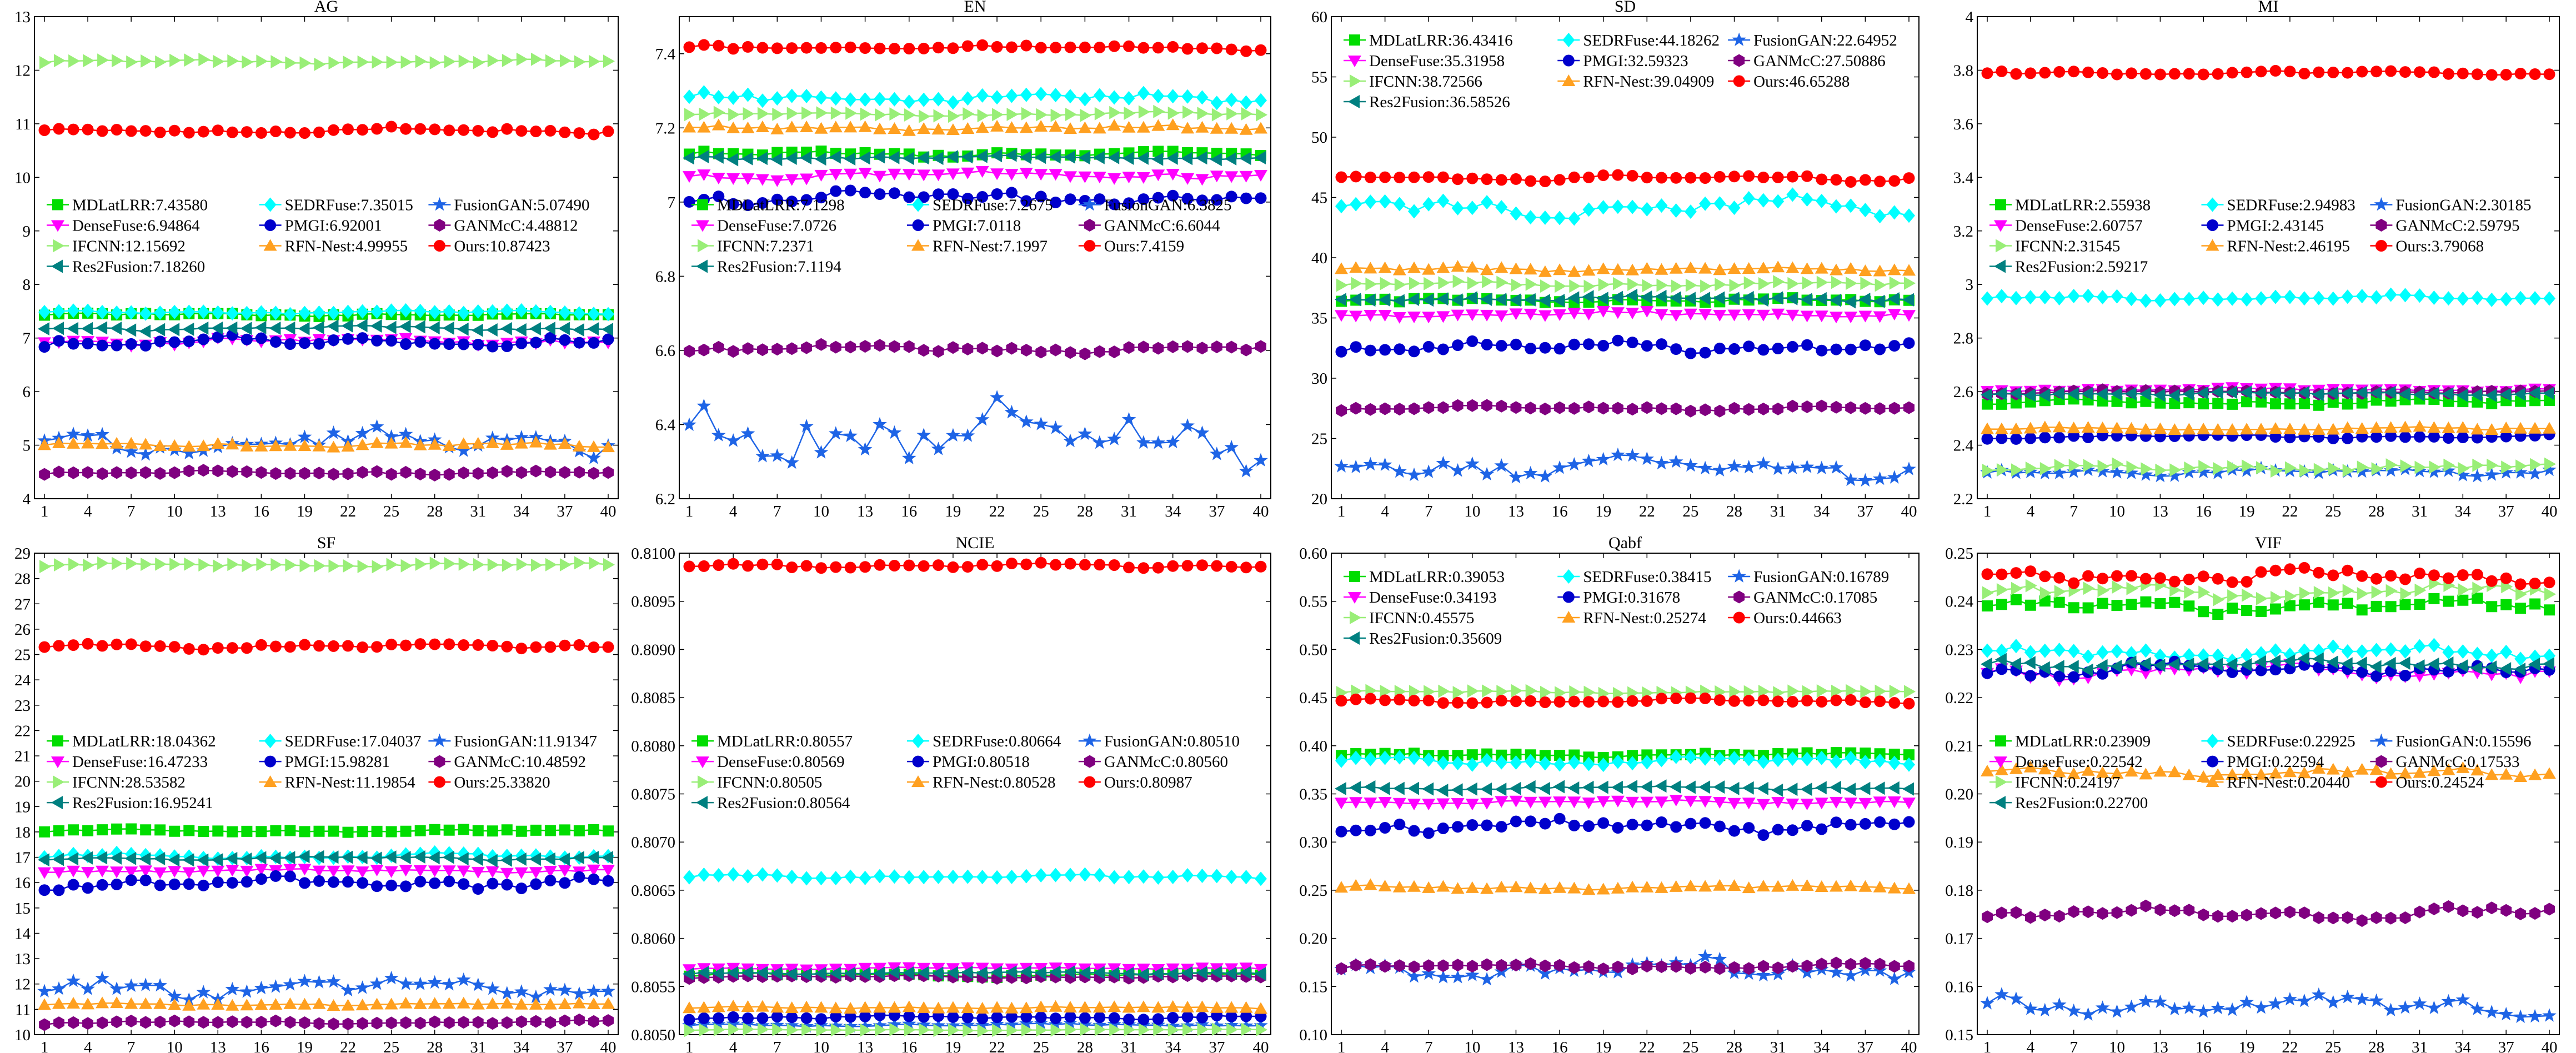  Describe the element at coordinates (1603, 1046) in the screenshot. I see `x-tick-label: 19` at that location.